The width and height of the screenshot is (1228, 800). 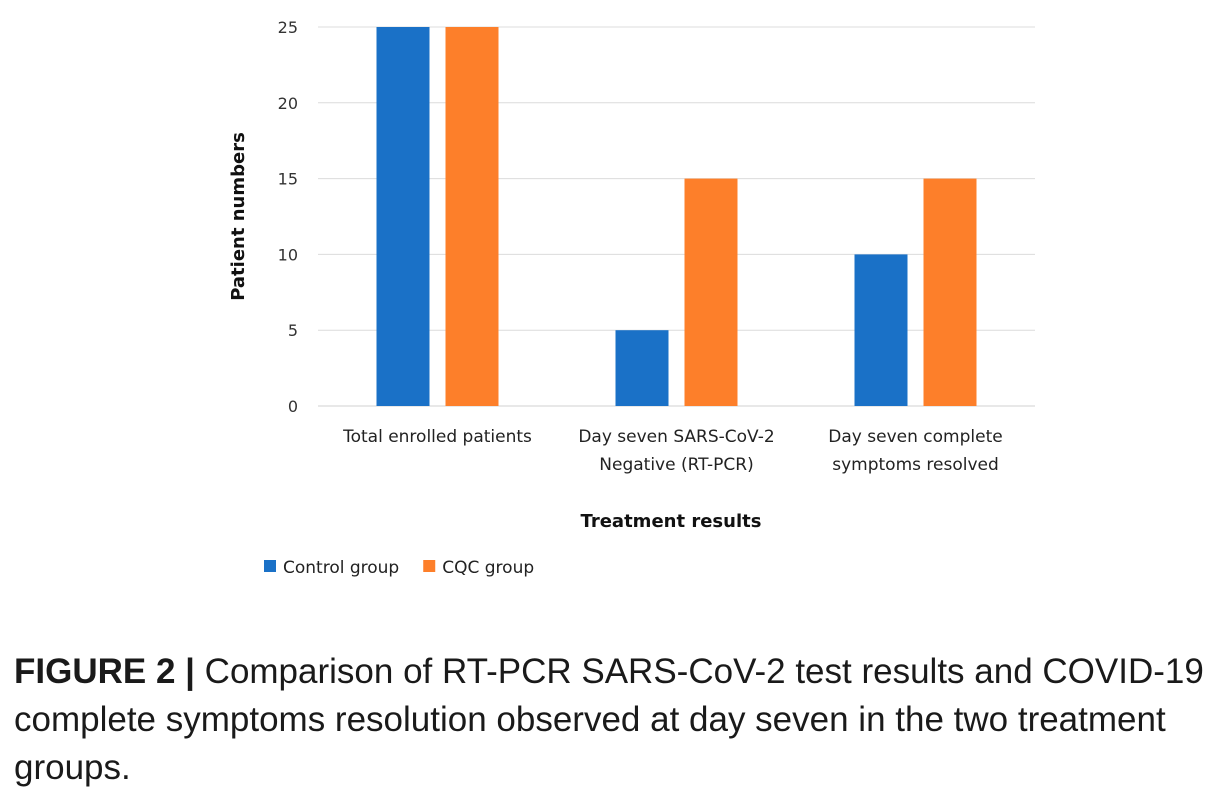 I want to click on y-tick-label: 20, so click(x=288, y=103).